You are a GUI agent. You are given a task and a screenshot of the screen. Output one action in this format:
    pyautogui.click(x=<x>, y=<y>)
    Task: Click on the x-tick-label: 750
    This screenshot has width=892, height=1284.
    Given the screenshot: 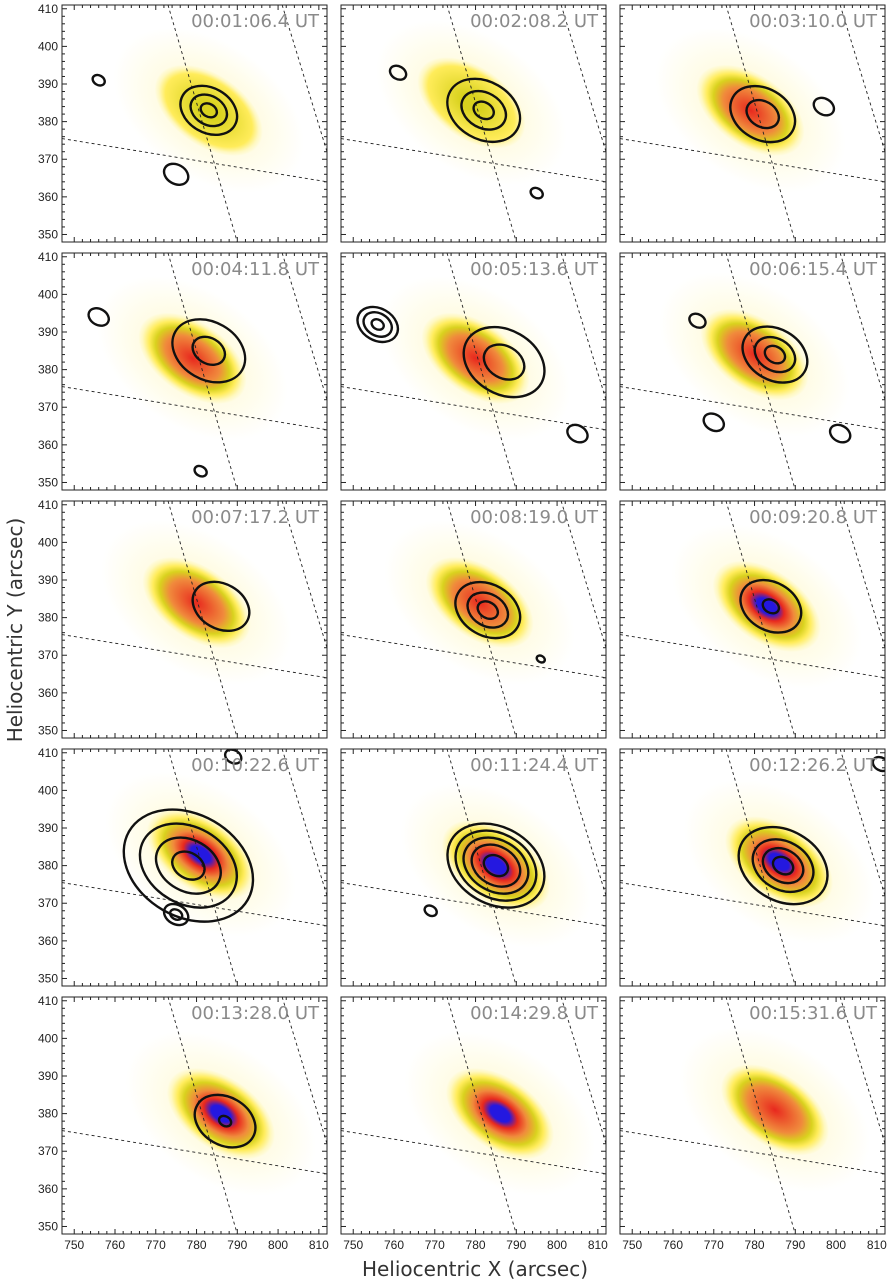 What is the action you would take?
    pyautogui.click(x=353, y=1245)
    